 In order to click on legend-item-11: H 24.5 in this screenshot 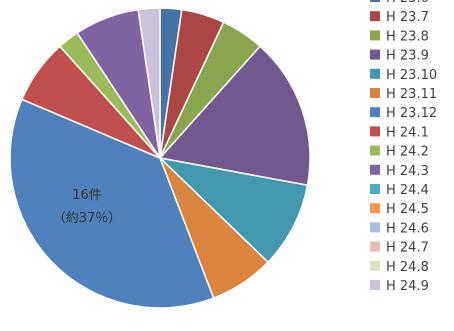, I will do `click(399, 209)`.